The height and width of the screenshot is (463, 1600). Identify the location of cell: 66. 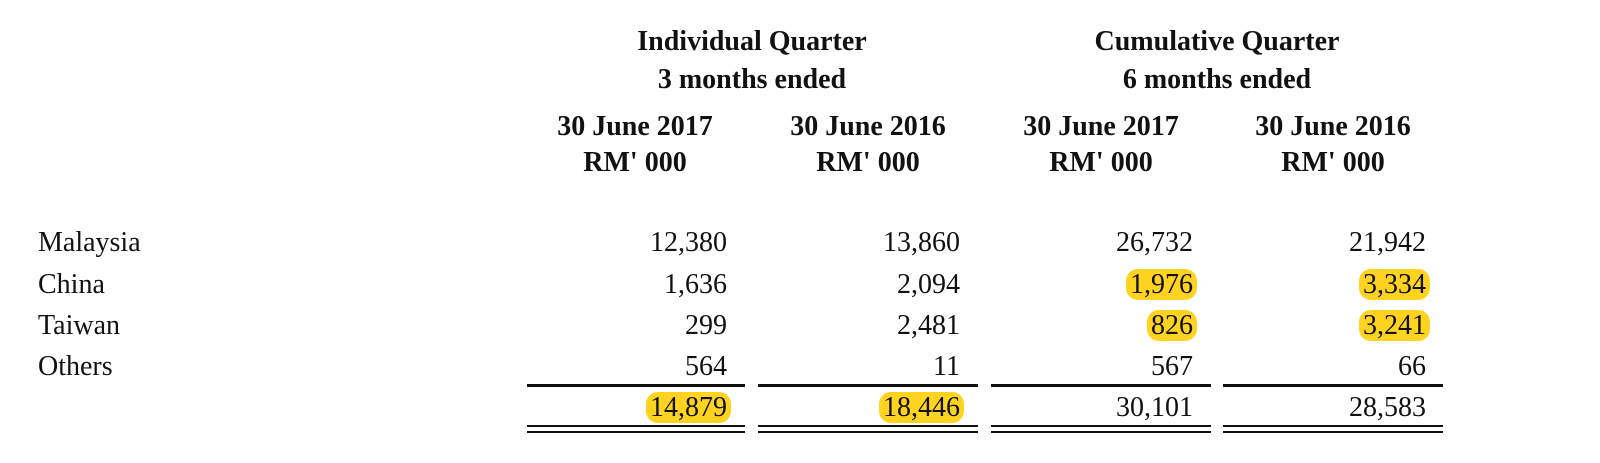
(1326, 367).